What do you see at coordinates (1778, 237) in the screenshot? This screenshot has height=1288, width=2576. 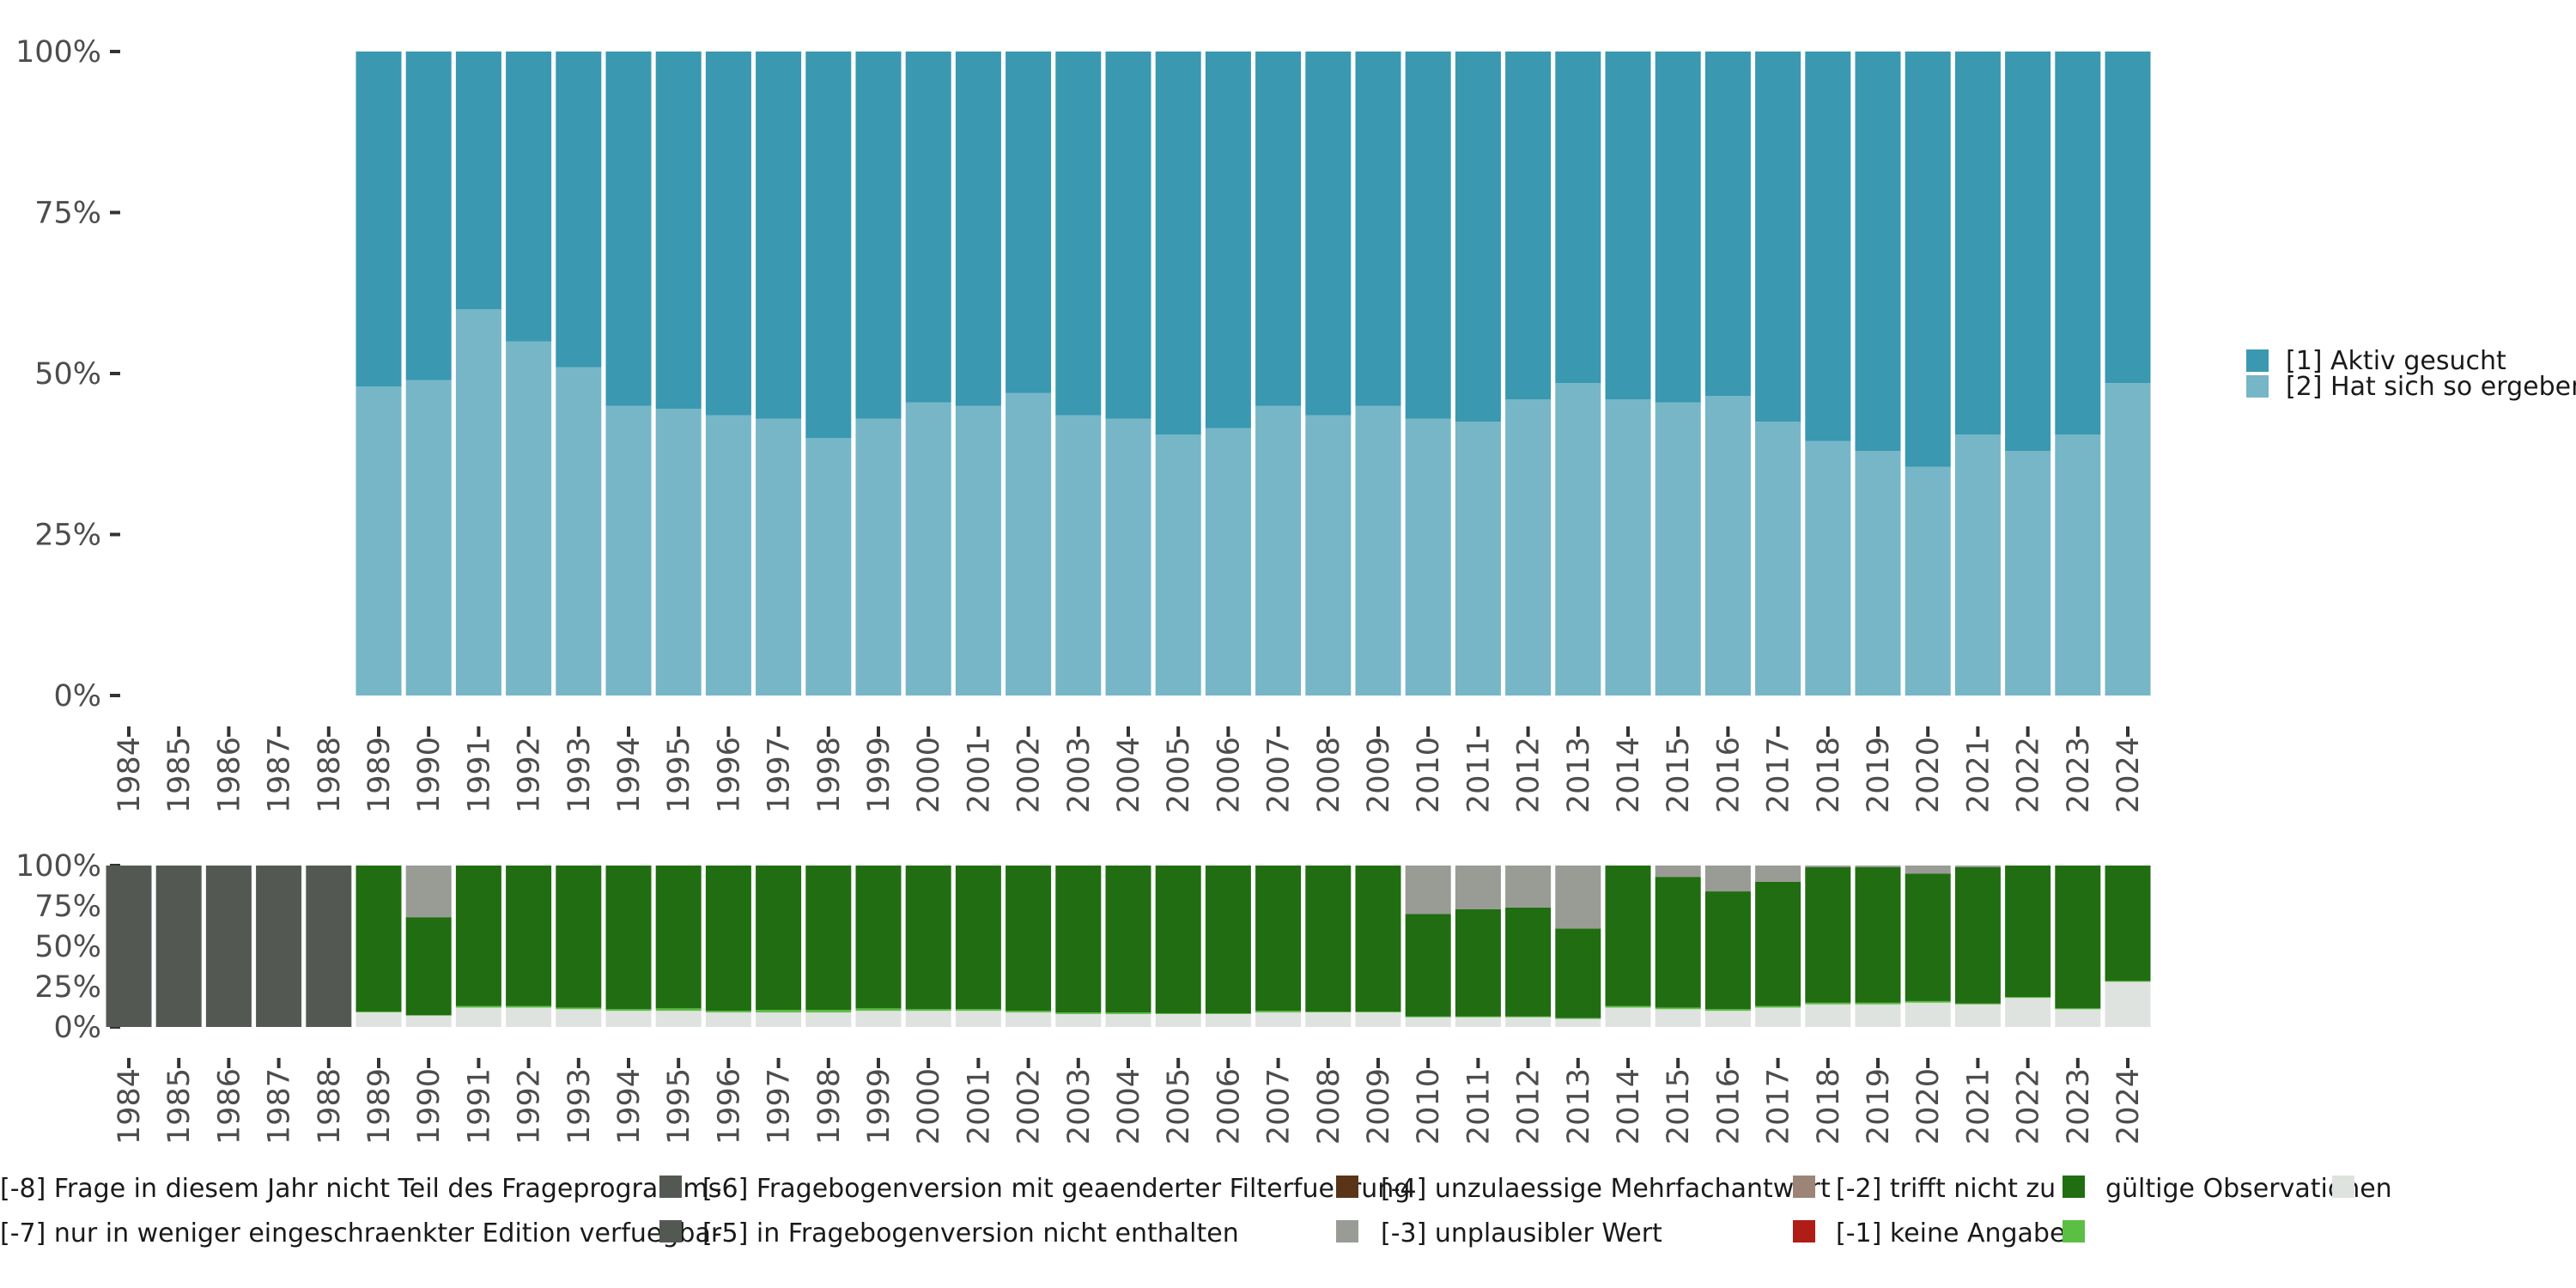 I see `top-bar-1-aktiv-gesucht-2017` at bounding box center [1778, 237].